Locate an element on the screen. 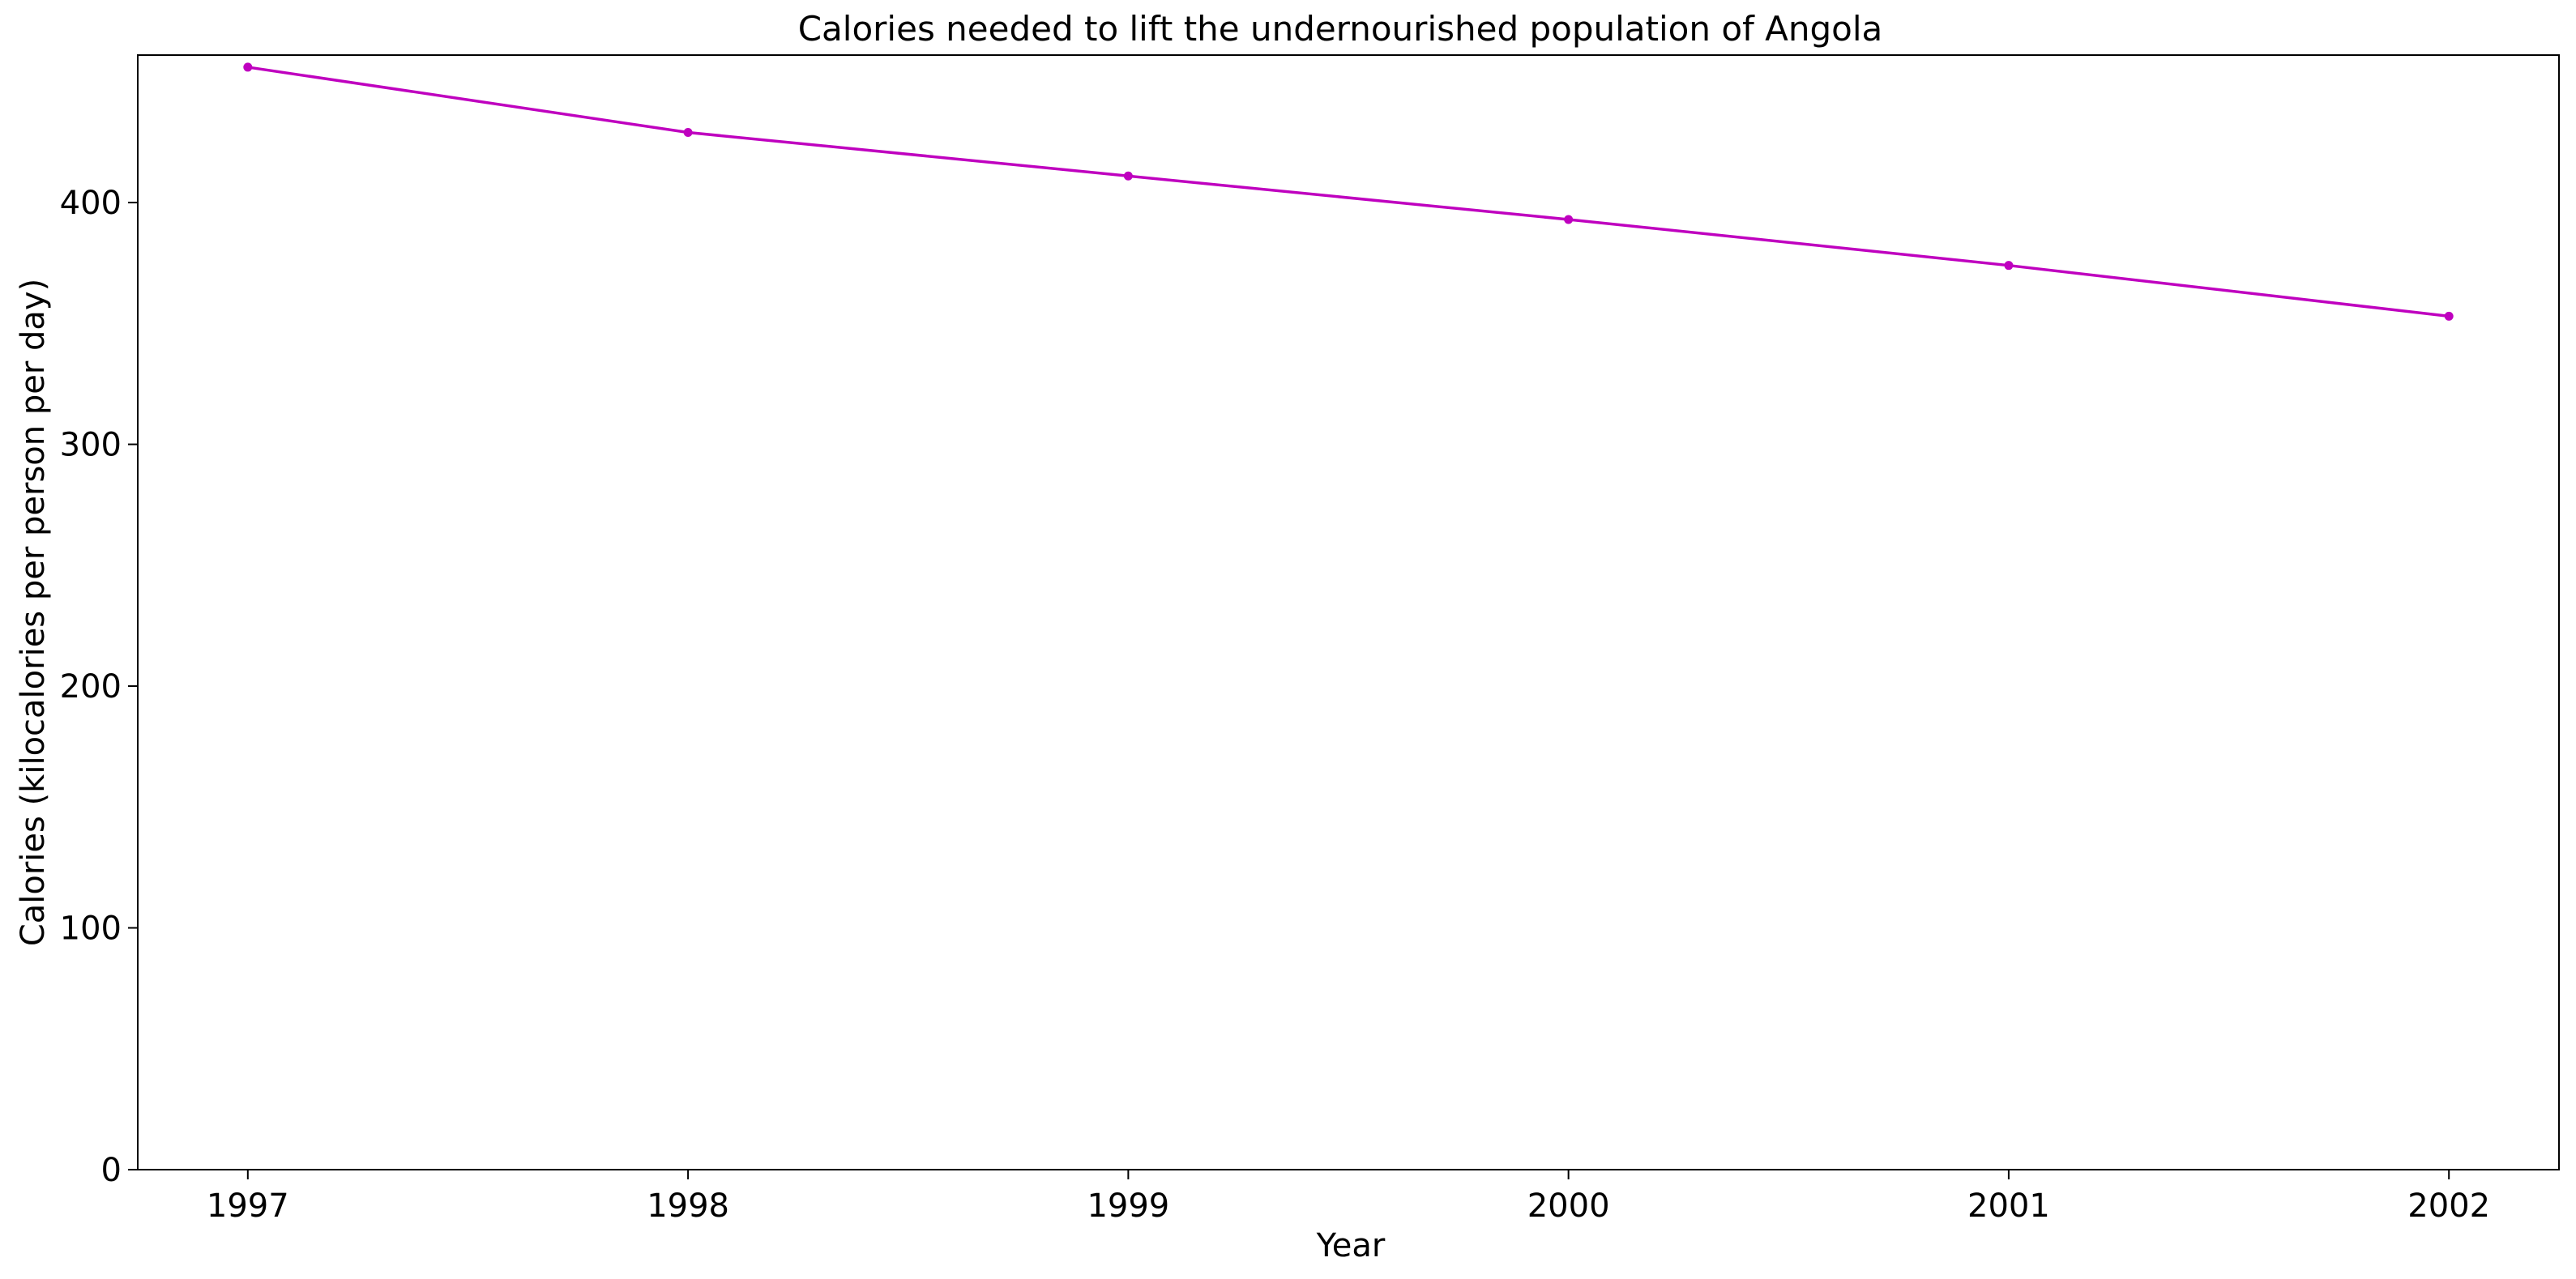  x-axis-ticks: 1997 1998 1999 2000 2001 2002 is located at coordinates (1348, 1197).